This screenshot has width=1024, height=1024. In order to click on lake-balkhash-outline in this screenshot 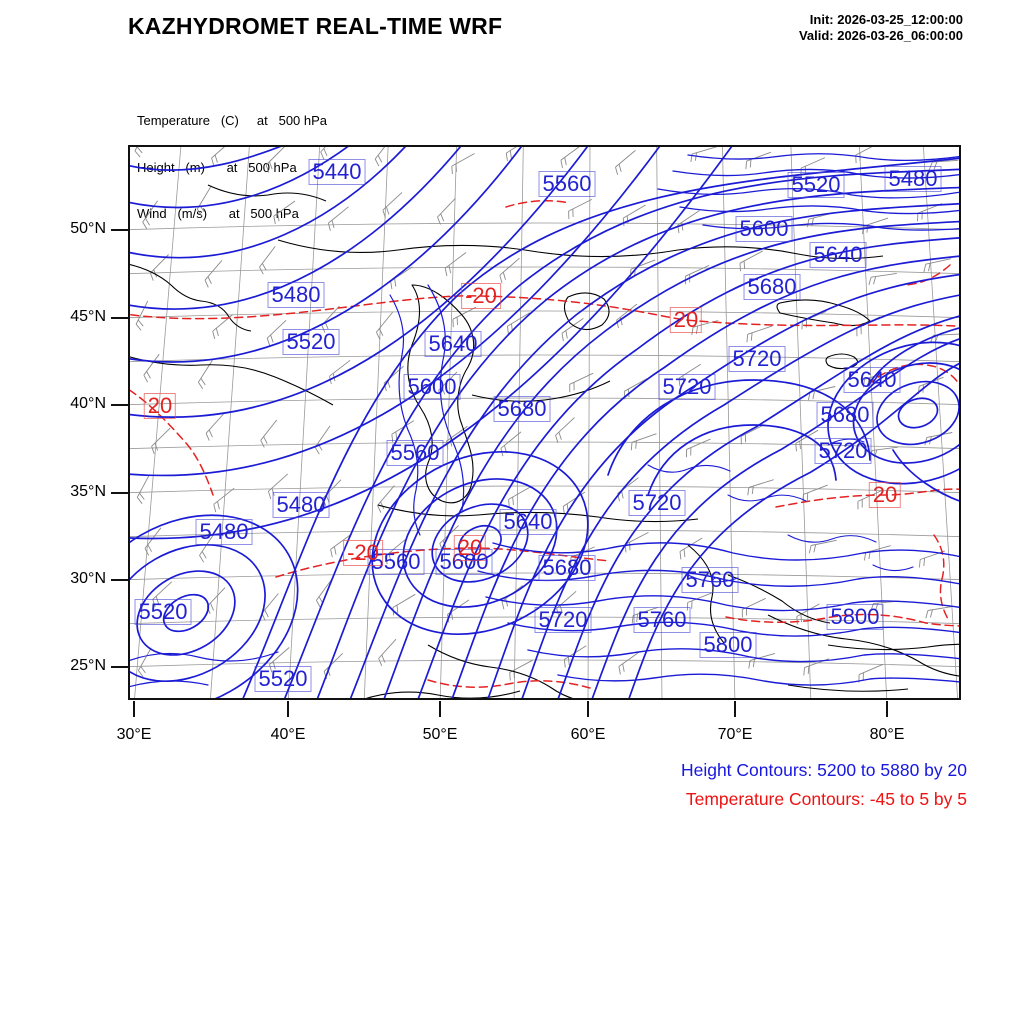, I will do `click(823, 313)`.